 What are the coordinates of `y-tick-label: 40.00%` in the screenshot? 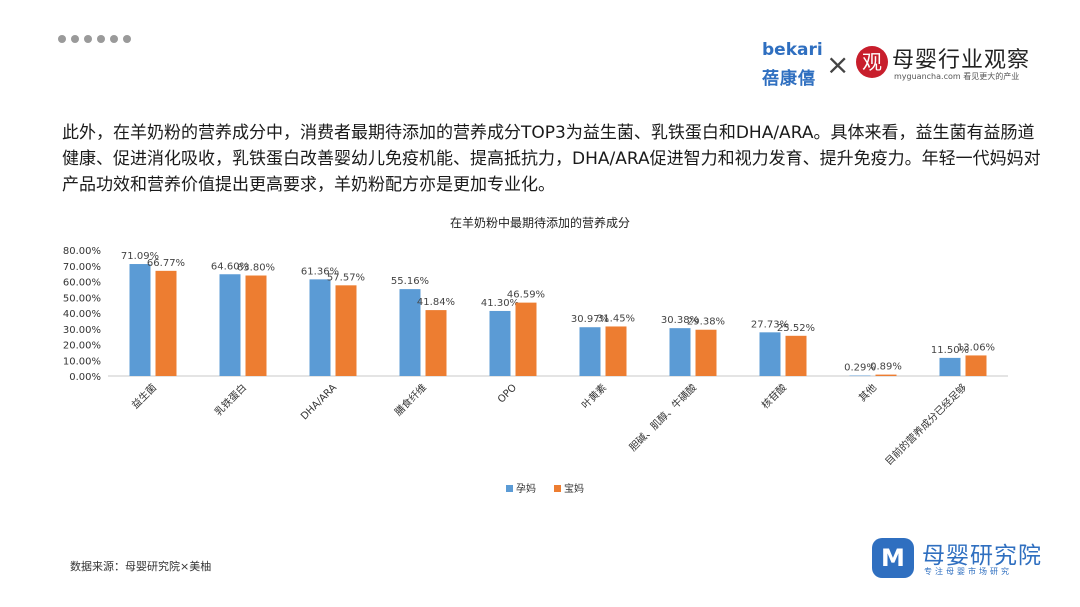 It's located at (82, 314).